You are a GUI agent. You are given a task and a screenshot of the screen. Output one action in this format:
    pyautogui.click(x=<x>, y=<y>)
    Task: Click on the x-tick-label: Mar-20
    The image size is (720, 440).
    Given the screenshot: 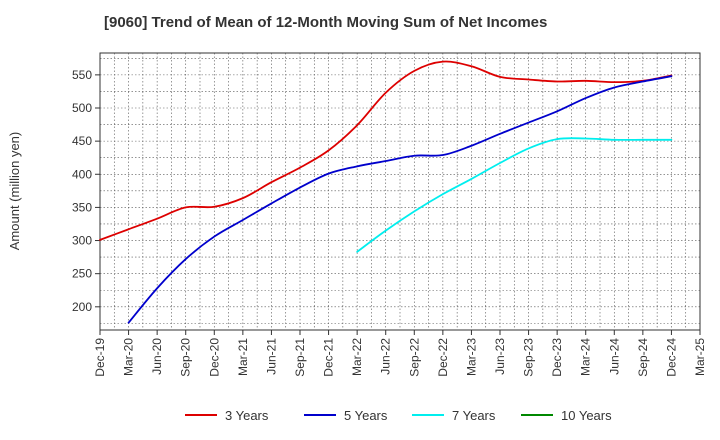 What is the action you would take?
    pyautogui.click(x=129, y=357)
    